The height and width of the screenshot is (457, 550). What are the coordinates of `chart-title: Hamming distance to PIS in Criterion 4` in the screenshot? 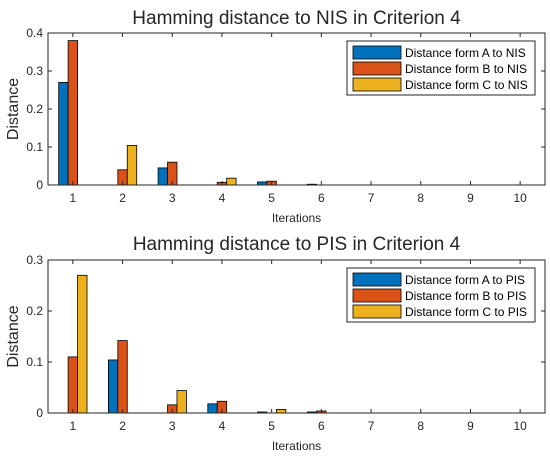 It's located at (297, 244).